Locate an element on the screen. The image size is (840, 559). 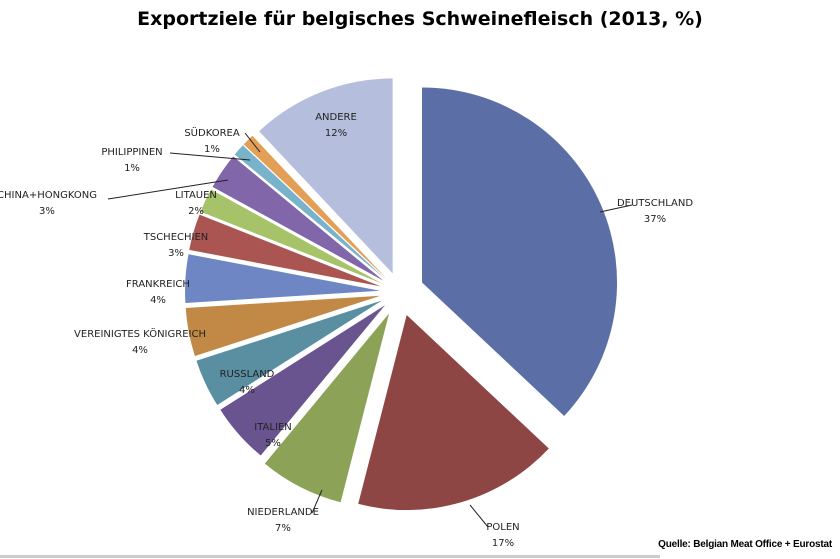
data-label: PHILIPPINEN 1% is located at coordinates (131, 161).